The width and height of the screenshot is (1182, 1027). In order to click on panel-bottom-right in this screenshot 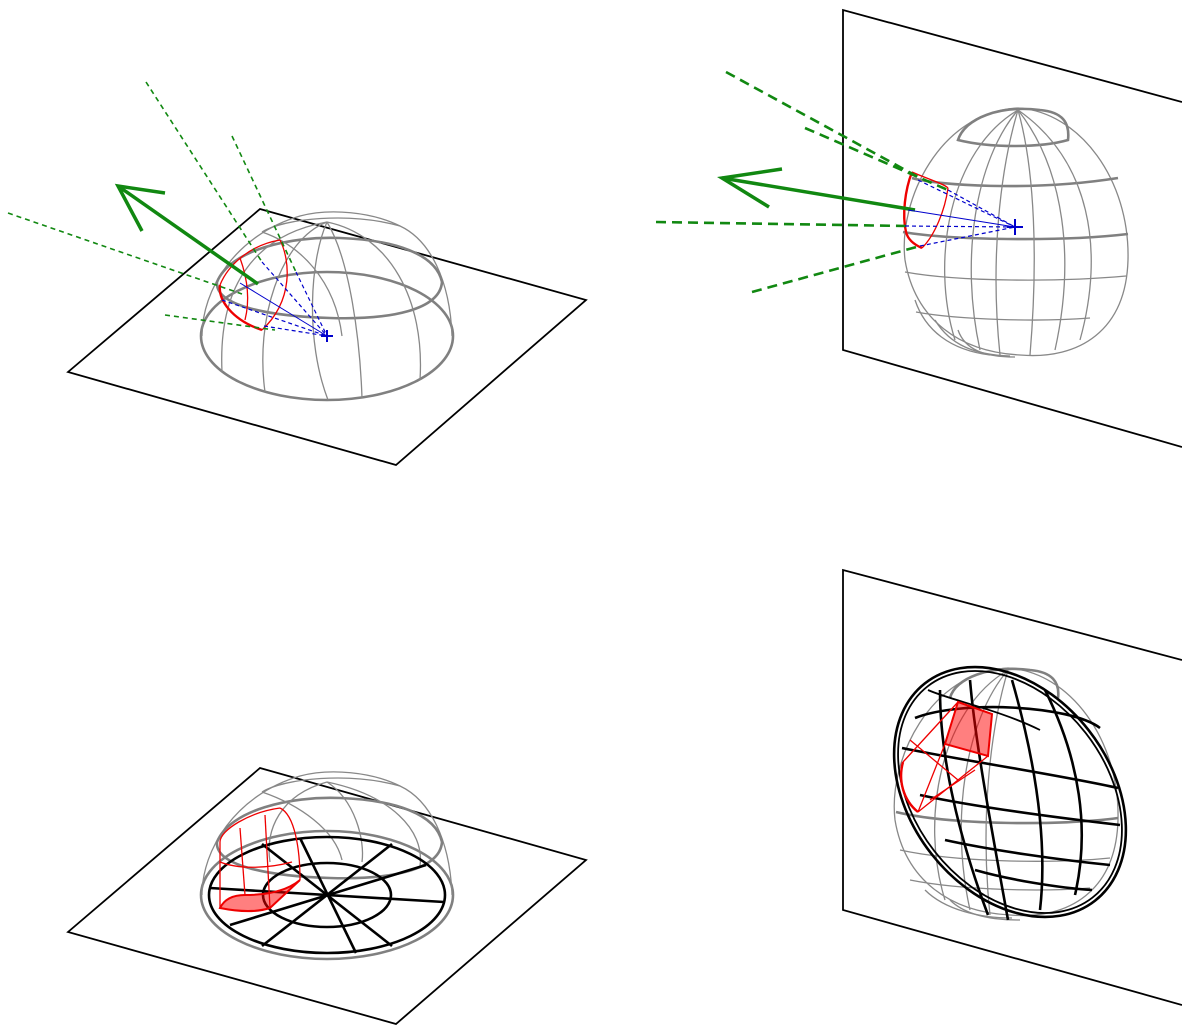, I will do `click(1012, 787)`.